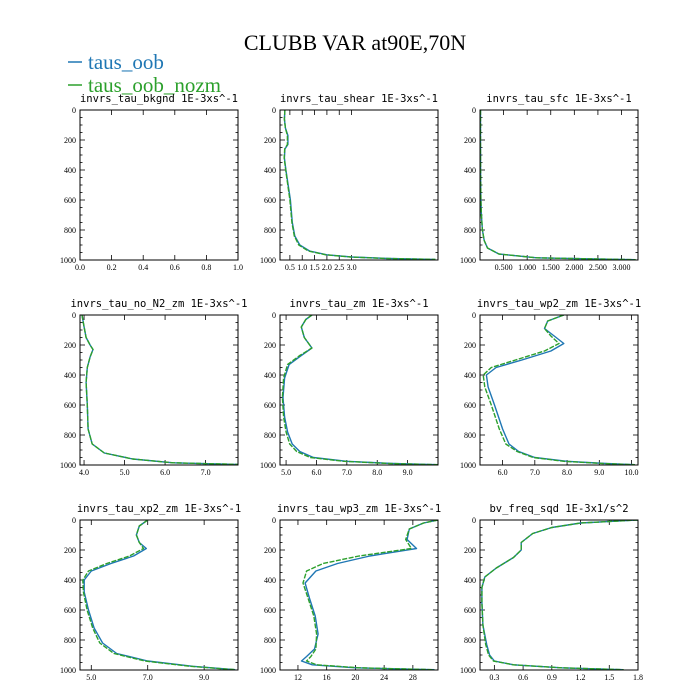  Describe the element at coordinates (355, 677) in the screenshot. I see `x-tick-label: 20` at that location.